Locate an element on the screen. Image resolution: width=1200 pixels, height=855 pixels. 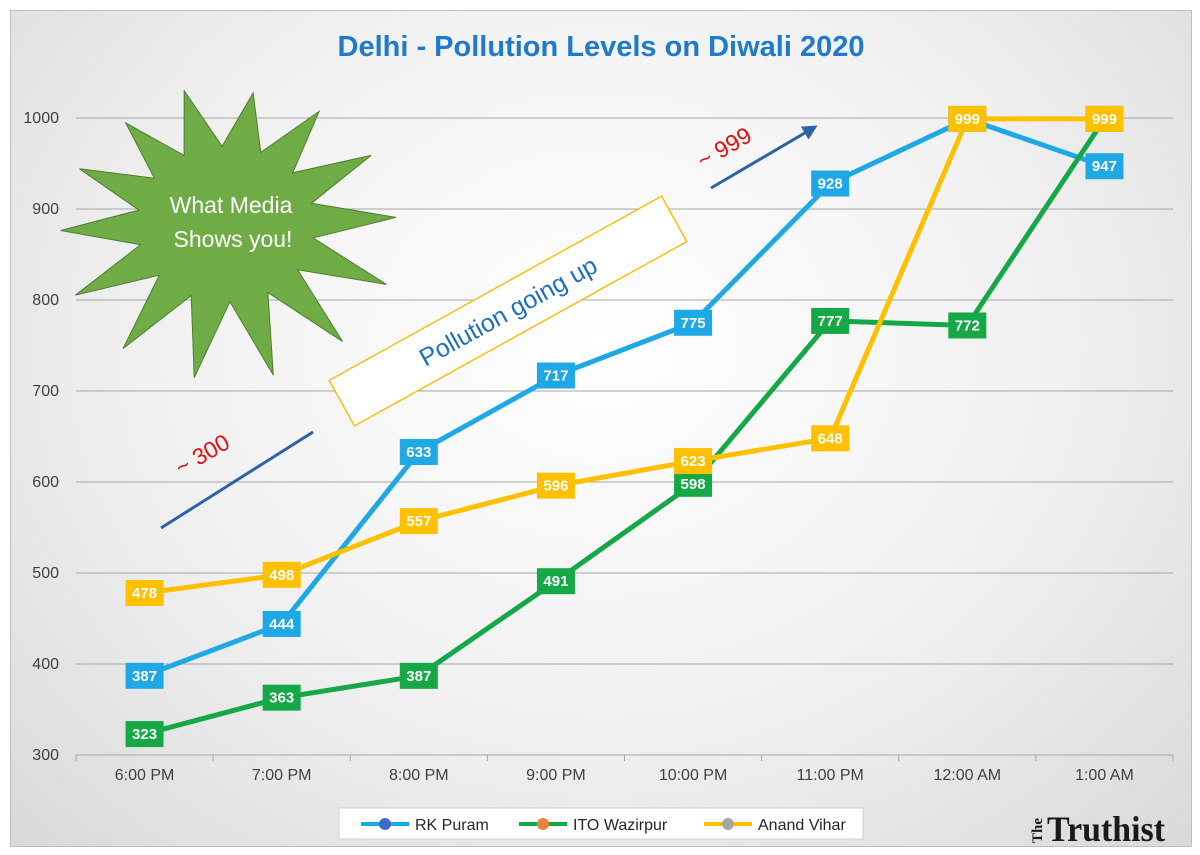
data-label: 775 is located at coordinates (693, 323).